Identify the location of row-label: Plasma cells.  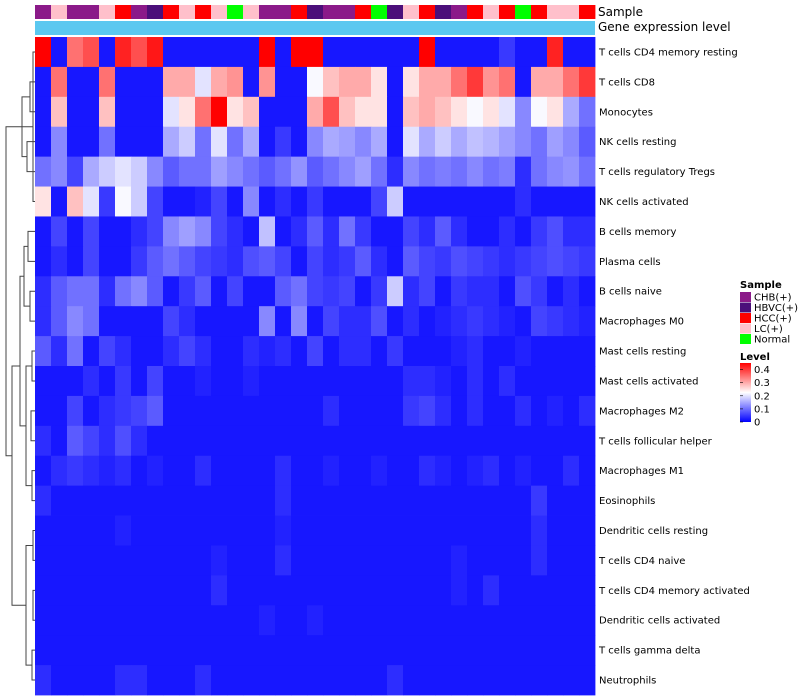
(630, 262).